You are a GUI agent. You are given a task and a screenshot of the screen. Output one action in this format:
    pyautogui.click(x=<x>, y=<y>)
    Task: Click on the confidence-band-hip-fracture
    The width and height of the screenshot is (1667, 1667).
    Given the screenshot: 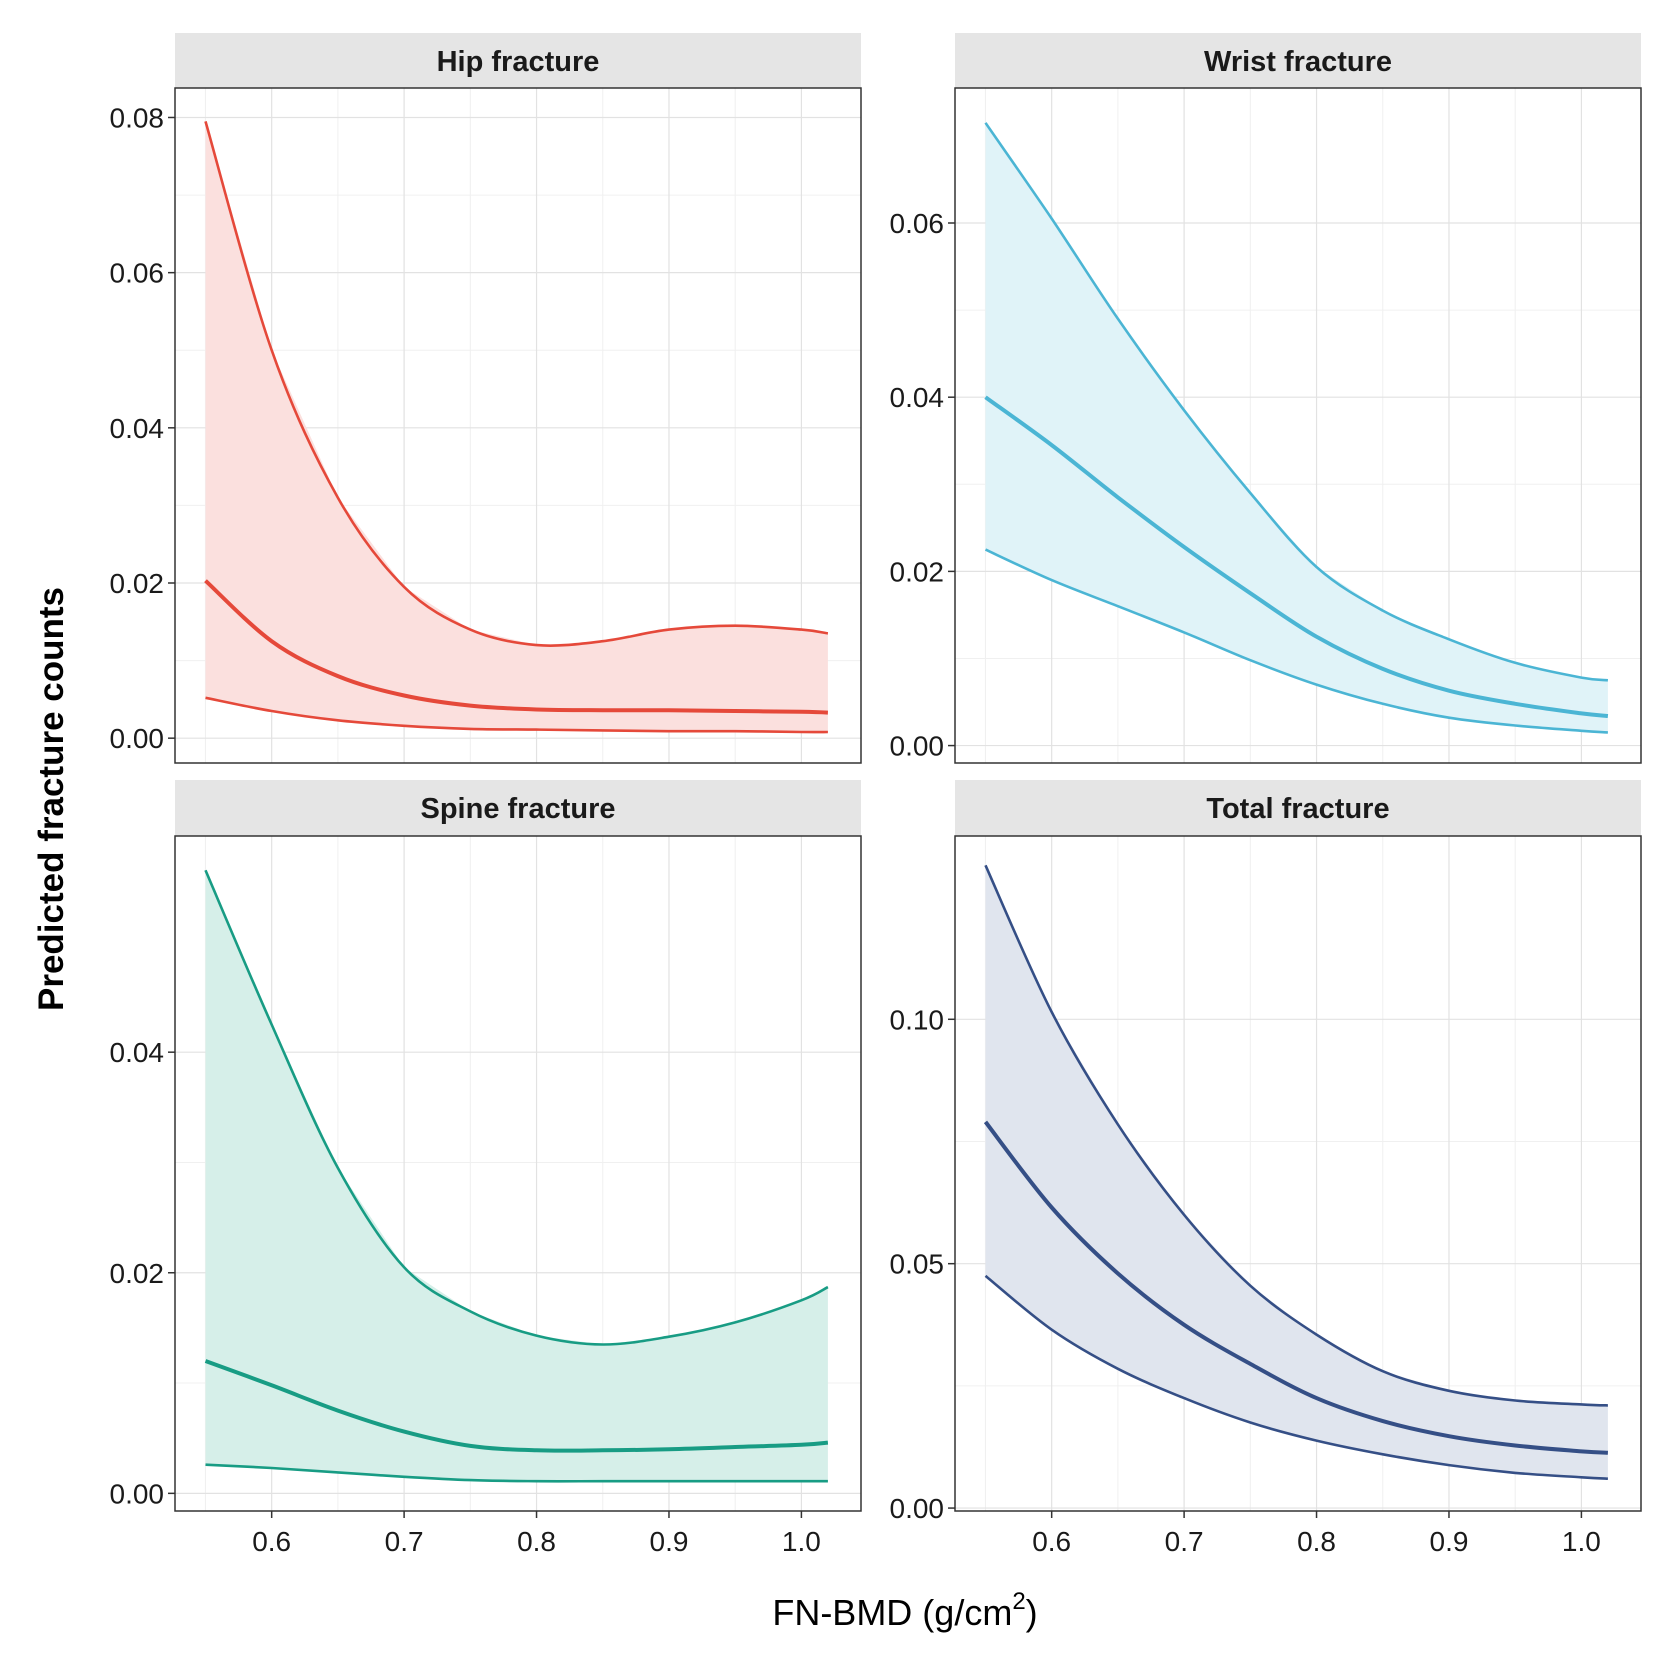 What is the action you would take?
    pyautogui.click(x=516, y=426)
    